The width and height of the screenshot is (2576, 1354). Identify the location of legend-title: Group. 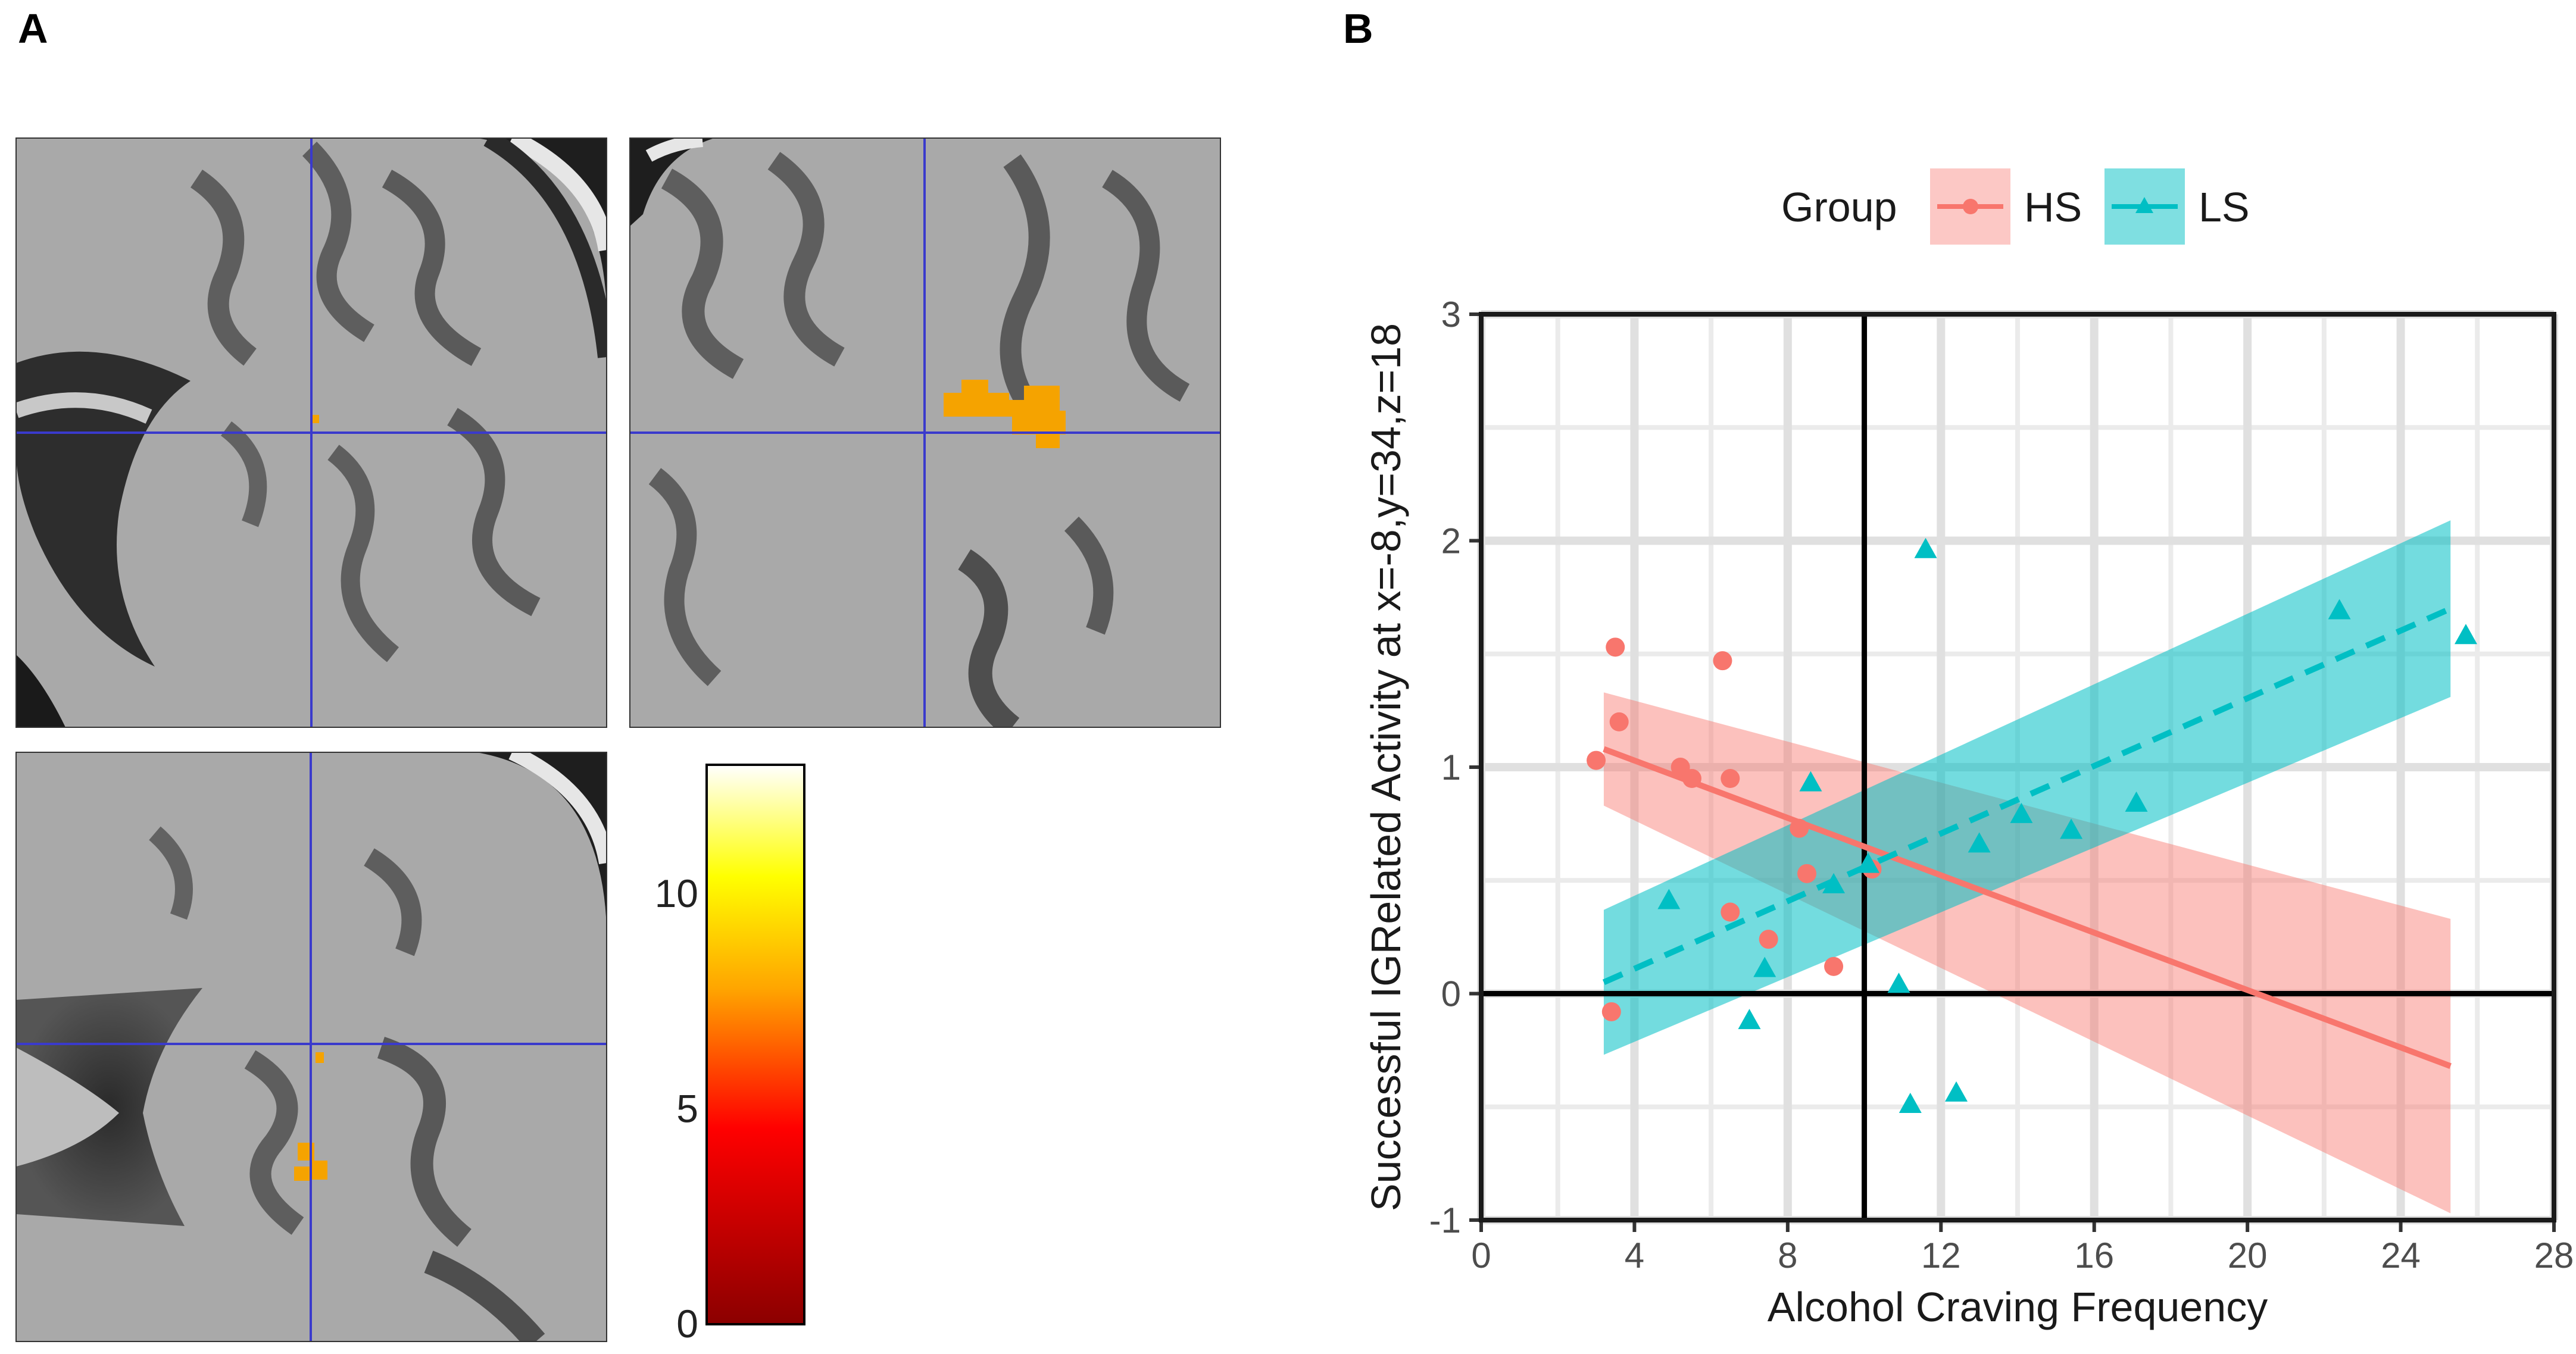
(1839, 207).